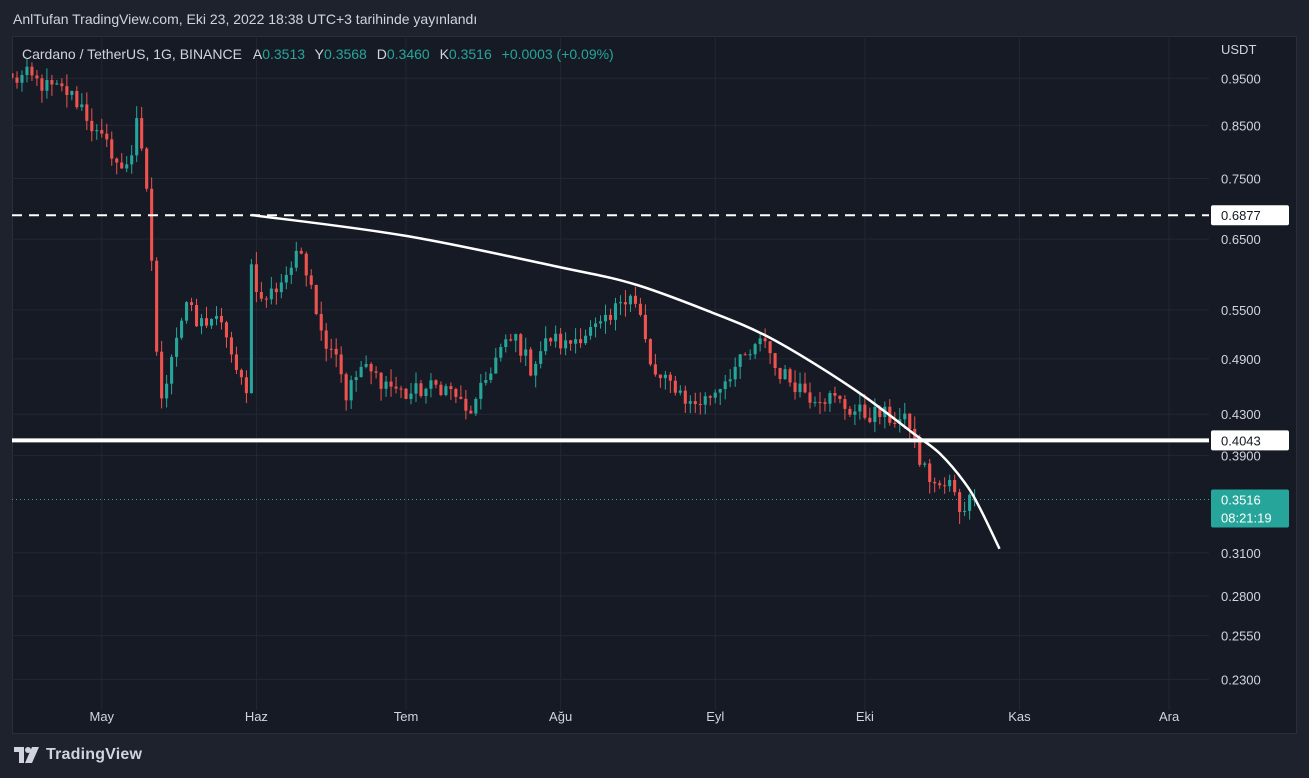 The image size is (1309, 778). Describe the element at coordinates (715, 716) in the screenshot. I see `x-tick-label: Eyl` at that location.